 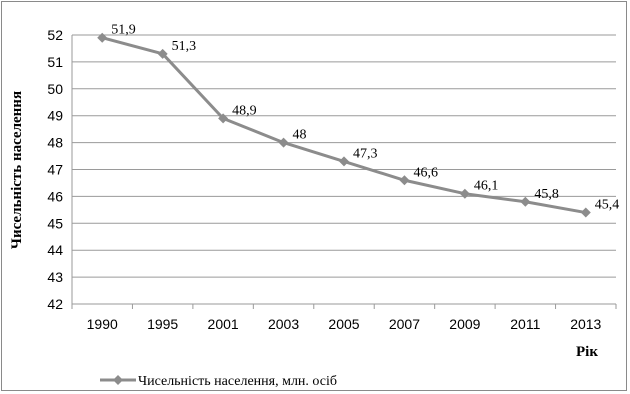 What do you see at coordinates (184, 46) in the screenshot?
I see `data-label-1995: 51,3` at bounding box center [184, 46].